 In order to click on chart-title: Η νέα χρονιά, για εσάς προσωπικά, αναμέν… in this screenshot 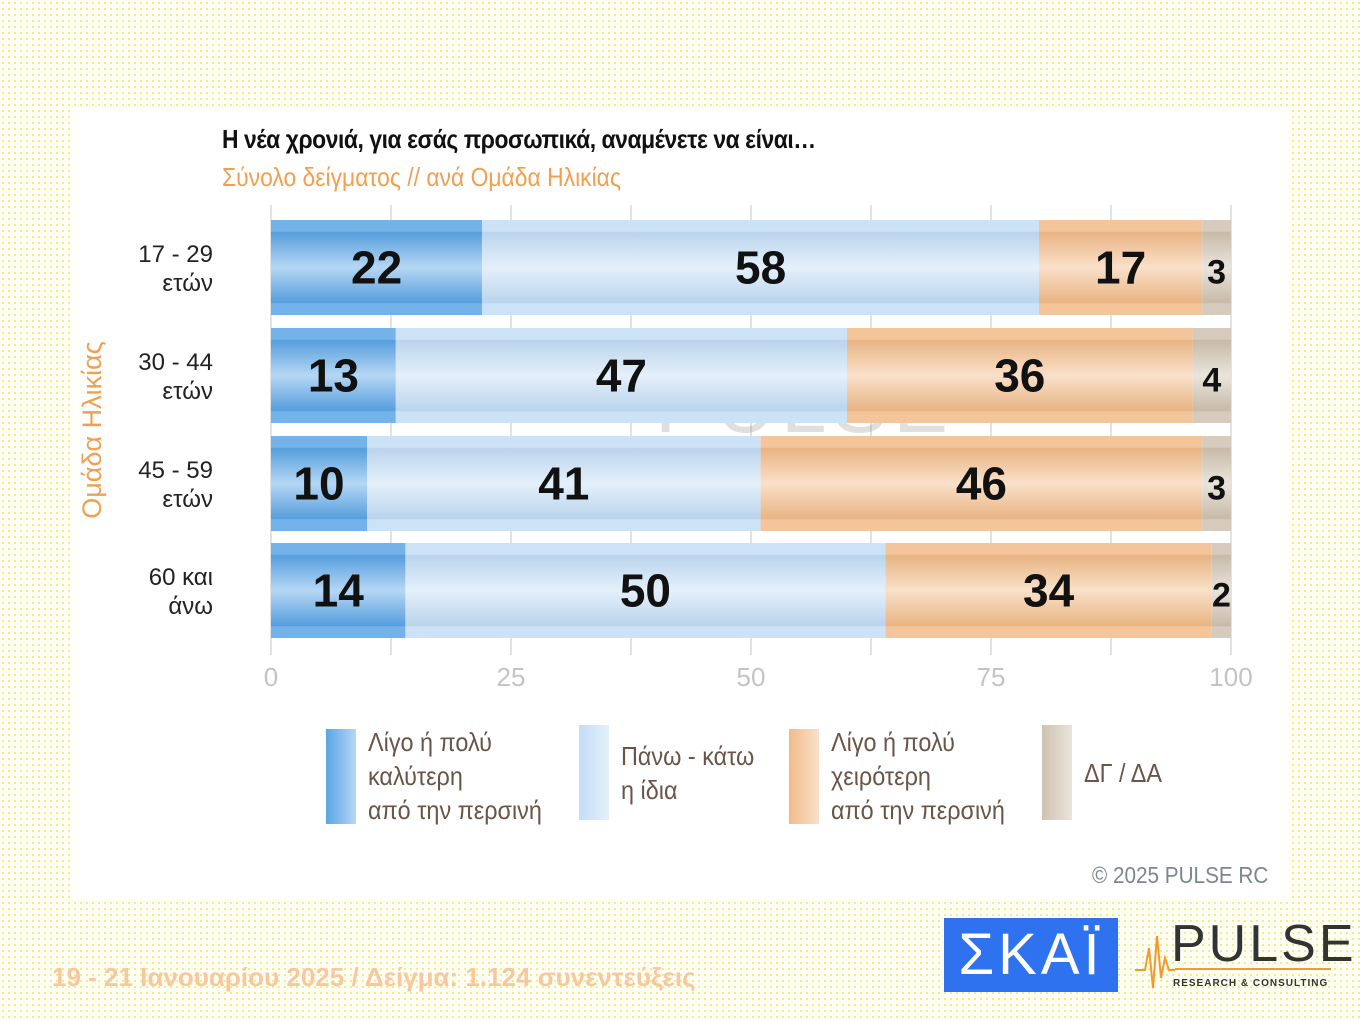, I will do `click(519, 139)`.